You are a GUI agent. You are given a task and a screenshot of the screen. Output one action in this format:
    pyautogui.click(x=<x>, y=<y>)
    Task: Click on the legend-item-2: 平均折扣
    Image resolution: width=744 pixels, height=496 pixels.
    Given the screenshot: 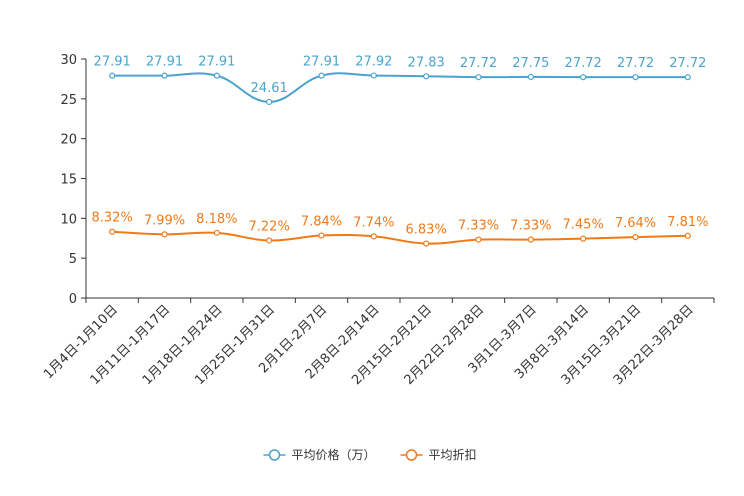 What is the action you would take?
    pyautogui.click(x=438, y=454)
    